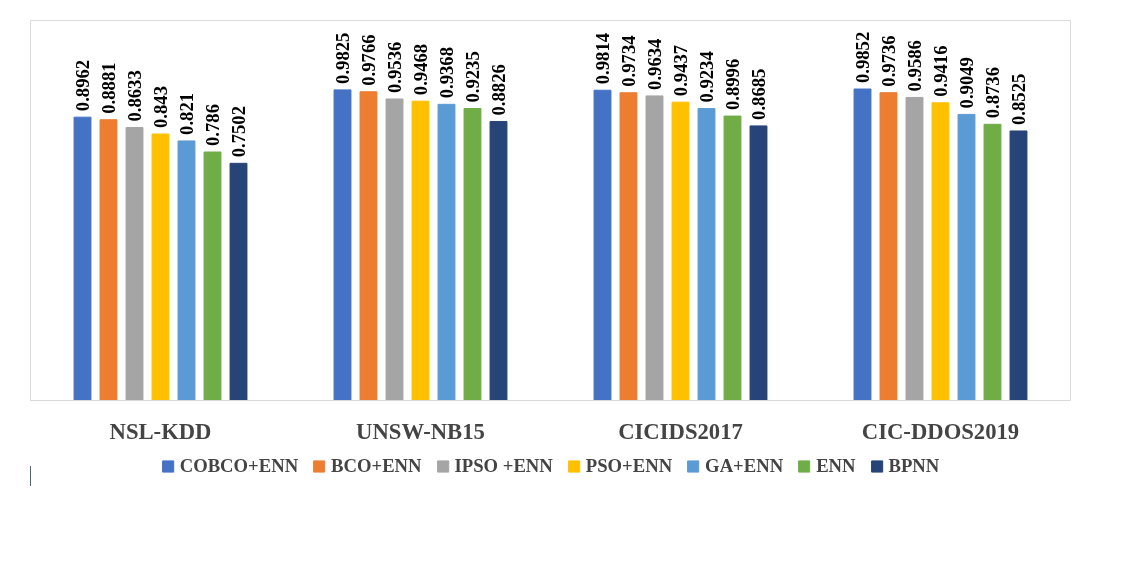 Image resolution: width=1130 pixels, height=581 pixels. I want to click on data-label: 0.7502, so click(238, 132).